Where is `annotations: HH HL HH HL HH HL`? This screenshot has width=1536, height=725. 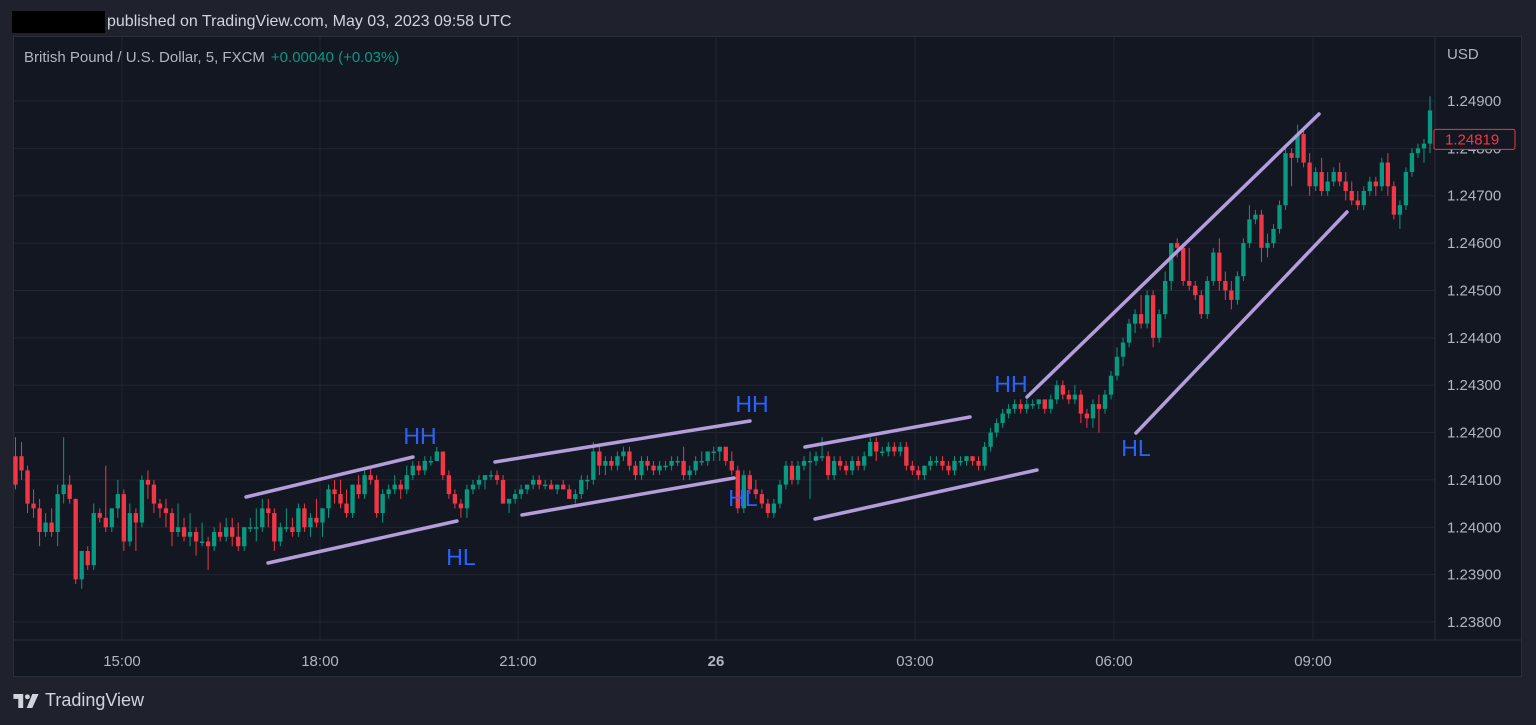 annotations: HH HL HH HL HH HL is located at coordinates (777, 470).